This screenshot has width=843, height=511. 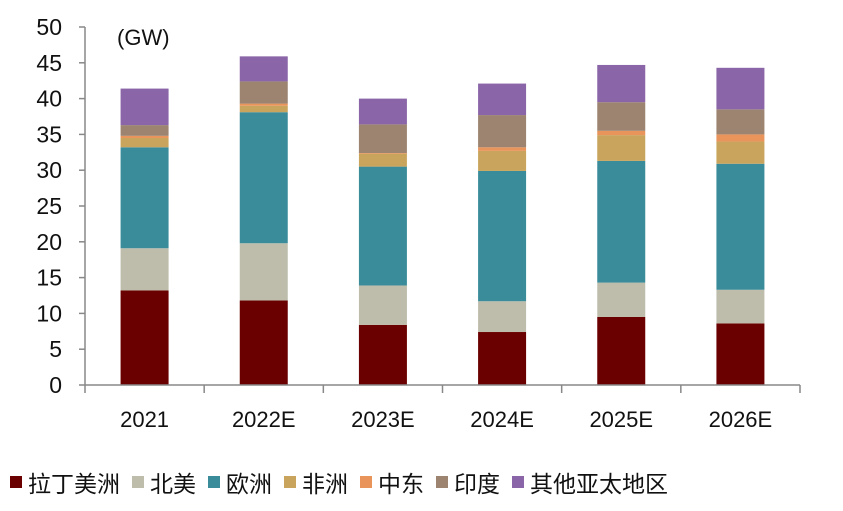 I want to click on x-tick-label: 2022E, so click(x=264, y=419).